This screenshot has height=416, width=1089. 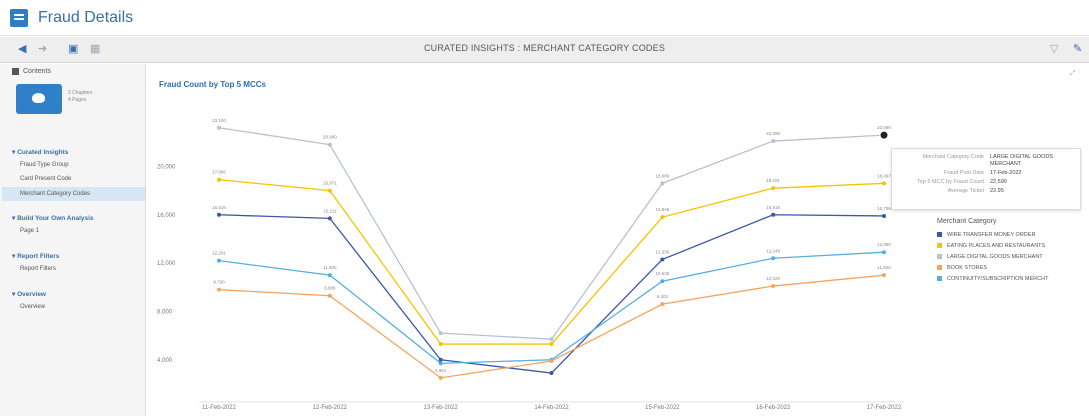 What do you see at coordinates (80, 97) in the screenshot?
I see `thumbnail-caption: 2 Chapters 4 Pages` at bounding box center [80, 97].